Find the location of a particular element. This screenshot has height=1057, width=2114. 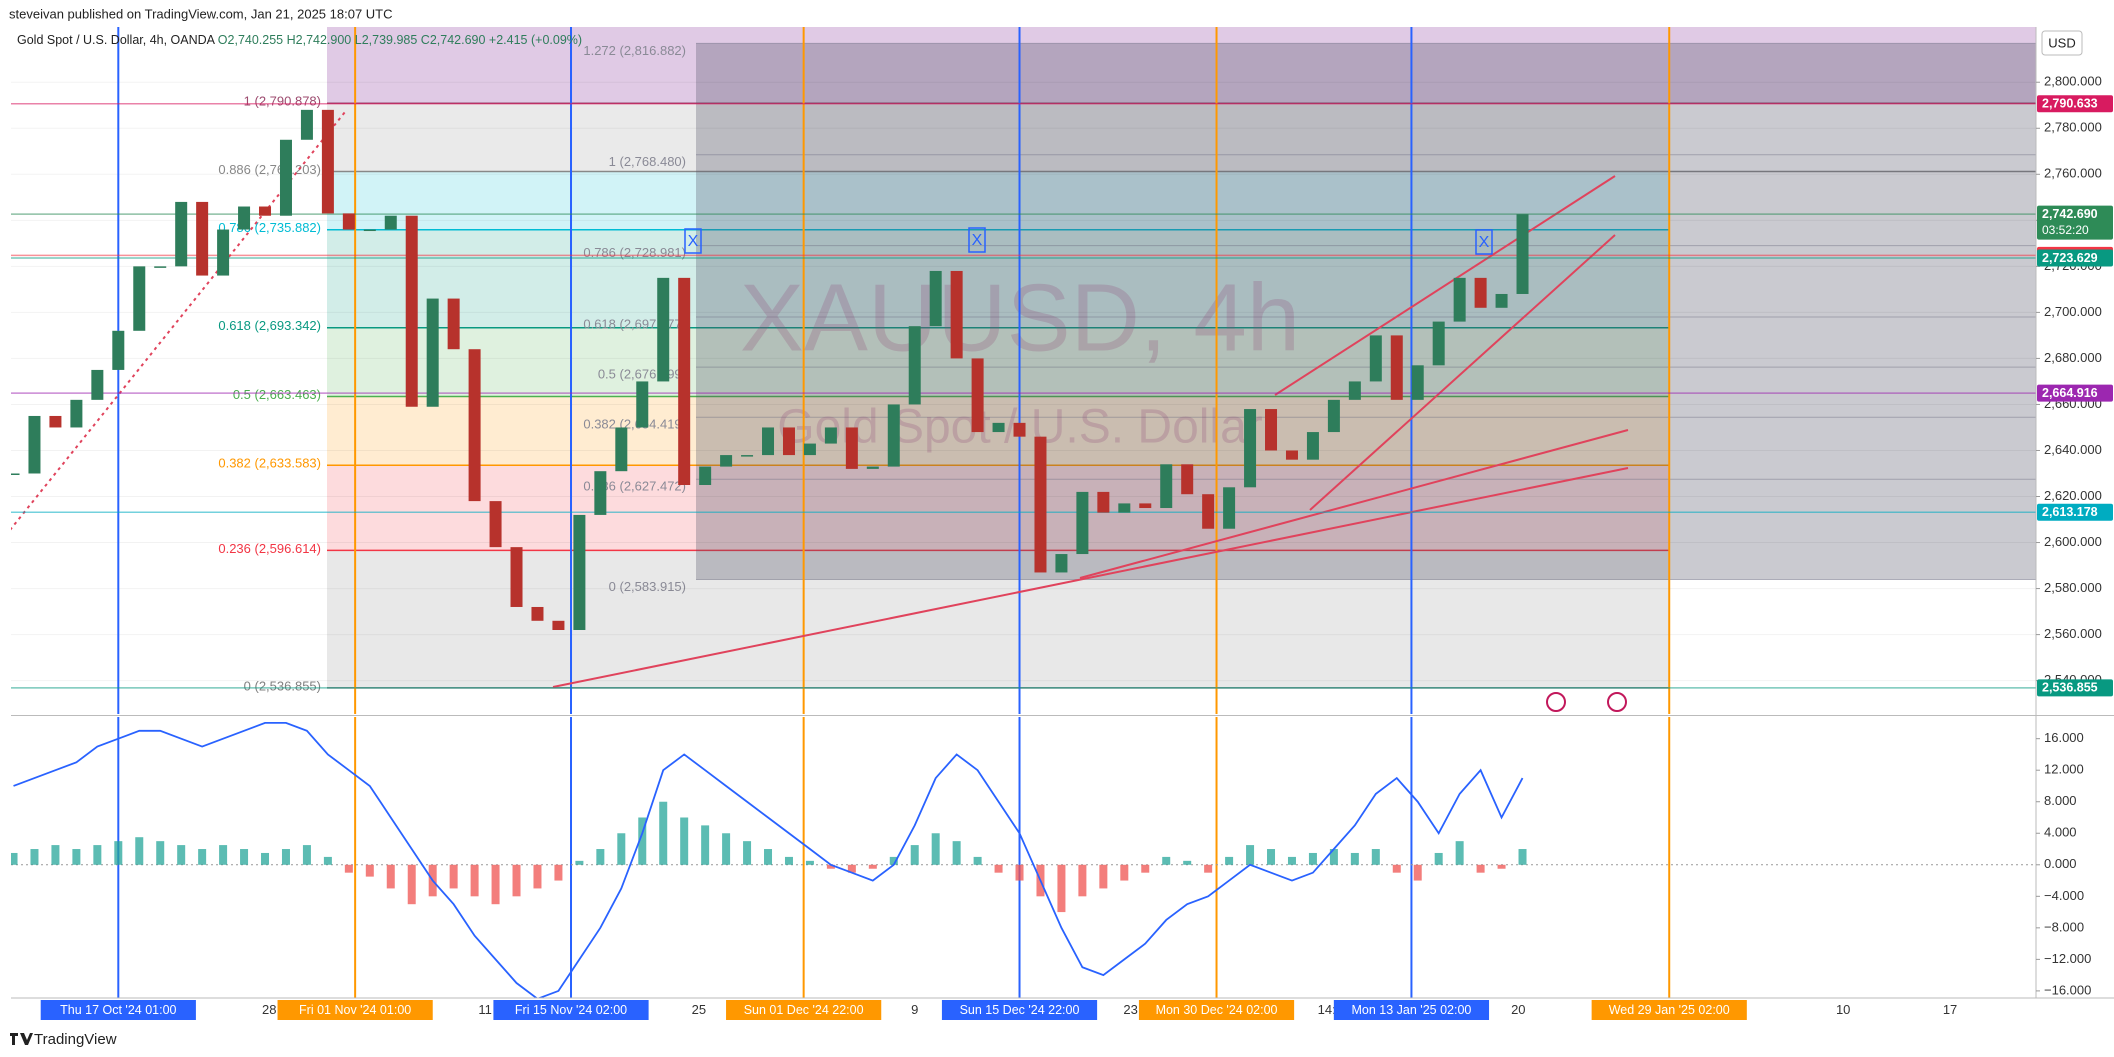

y-tick-label: 2,580.000 is located at coordinates (2073, 587).